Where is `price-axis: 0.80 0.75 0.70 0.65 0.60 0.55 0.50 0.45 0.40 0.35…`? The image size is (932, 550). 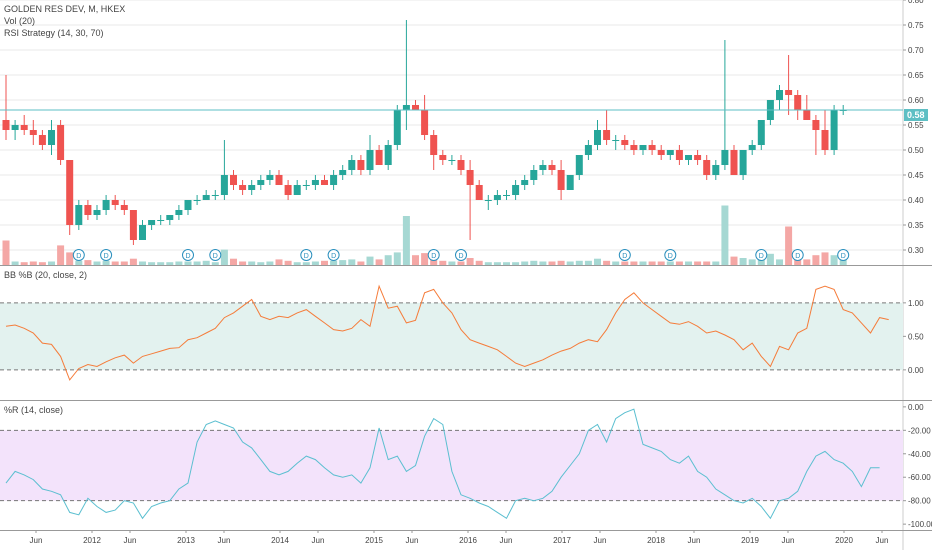
price-axis: 0.80 0.75 0.70 0.65 0.60 0.55 0.50 0.45 0.40 0.35… is located at coordinates (913, 127).